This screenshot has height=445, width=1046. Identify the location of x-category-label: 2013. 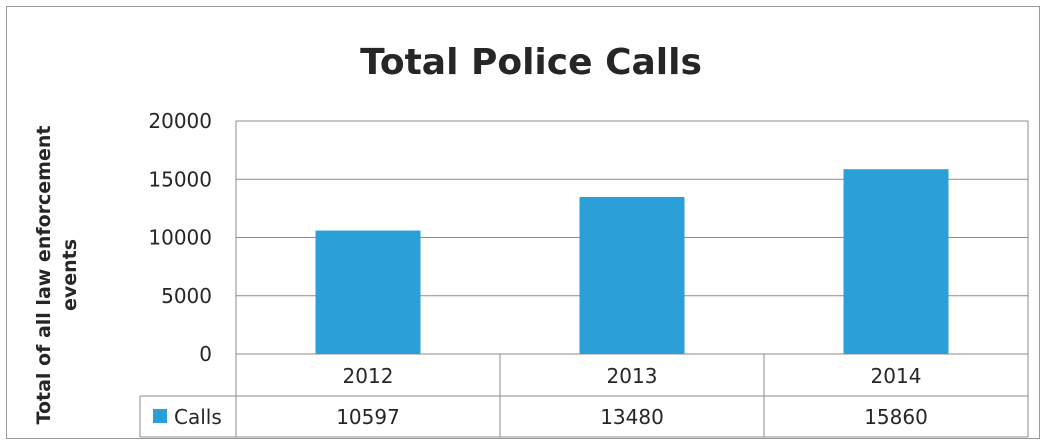
(632, 376).